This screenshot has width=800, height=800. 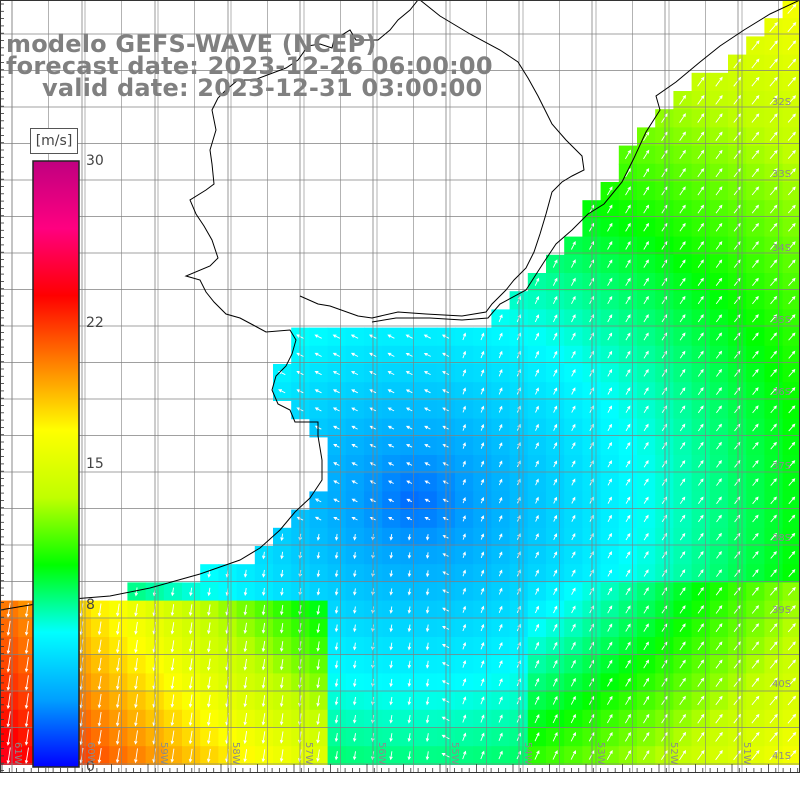 What do you see at coordinates (381, 753) in the screenshot?
I see `longitude-label: 56W` at bounding box center [381, 753].